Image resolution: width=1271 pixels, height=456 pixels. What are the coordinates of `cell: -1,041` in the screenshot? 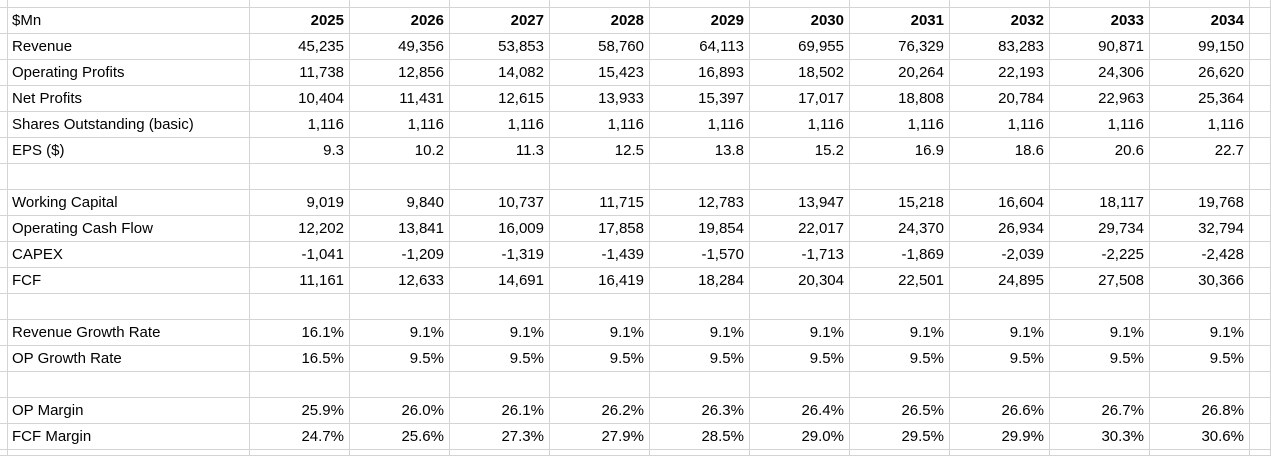 It's located at (300, 255).